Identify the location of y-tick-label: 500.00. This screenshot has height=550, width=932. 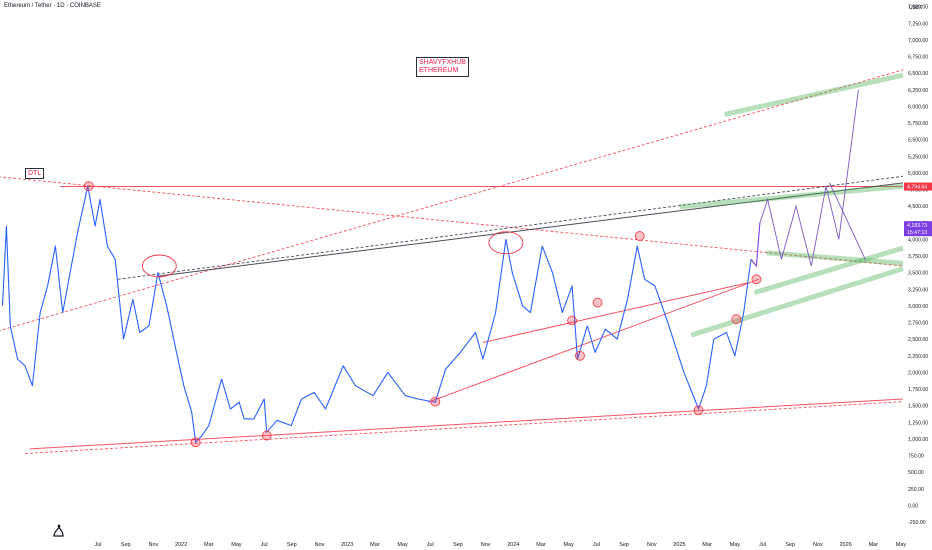
(916, 473).